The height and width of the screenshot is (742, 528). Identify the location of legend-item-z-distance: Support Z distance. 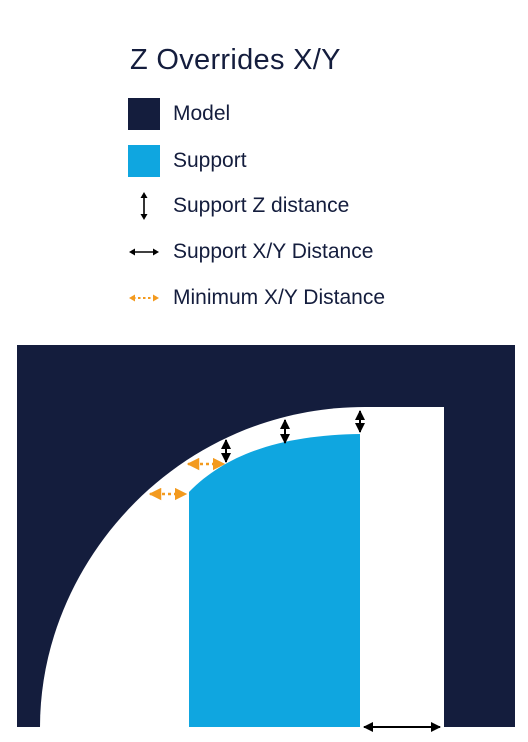
(238, 206).